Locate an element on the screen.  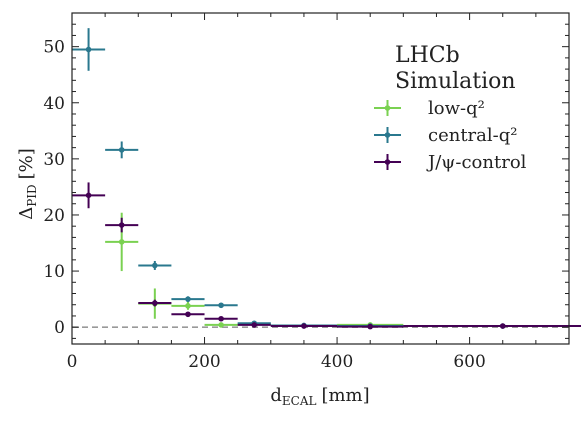
legend-entry-0: low-q² is located at coordinates (429, 108).